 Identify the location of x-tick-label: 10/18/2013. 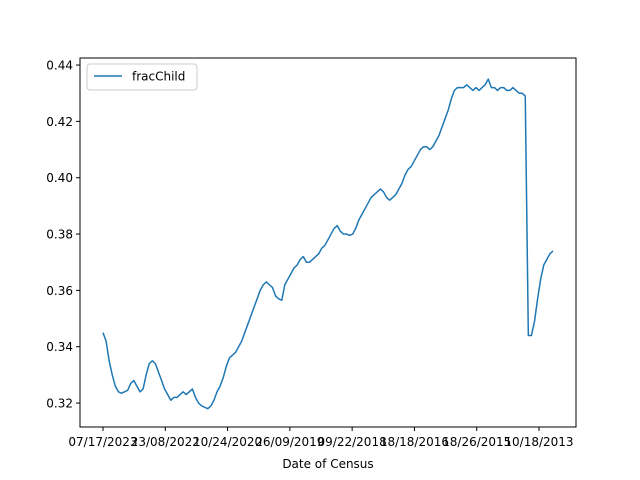
(538, 442).